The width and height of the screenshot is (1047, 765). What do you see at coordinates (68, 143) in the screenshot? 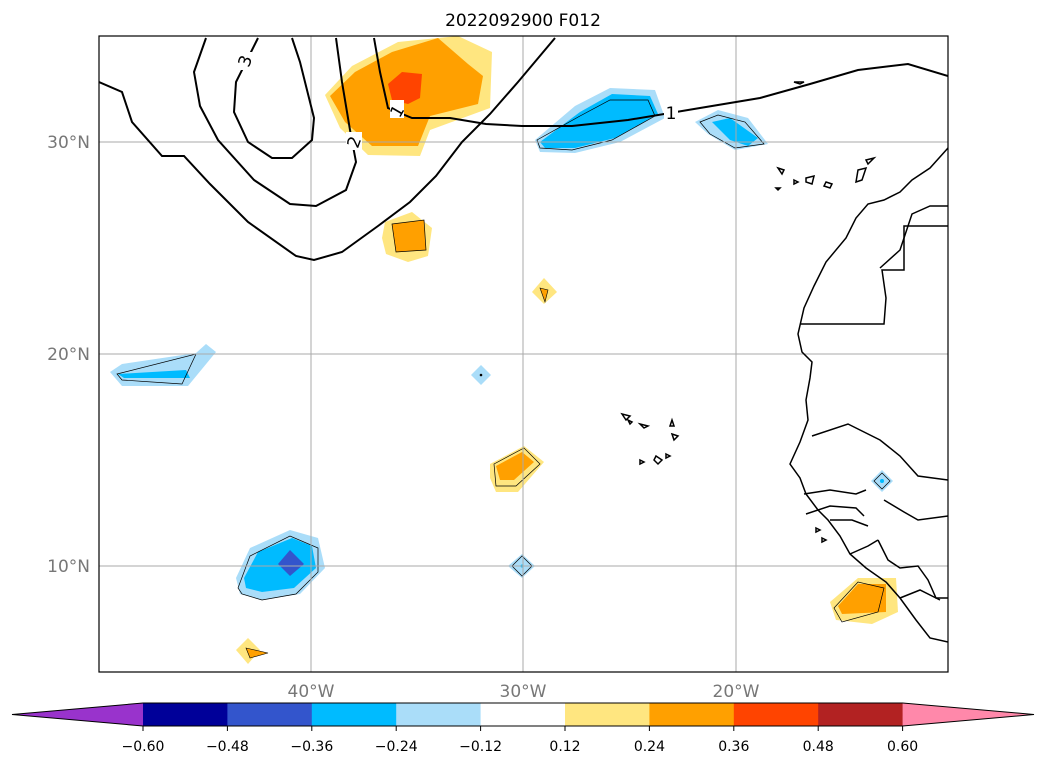
I see `lat-label-30n: 30°N` at bounding box center [68, 143].